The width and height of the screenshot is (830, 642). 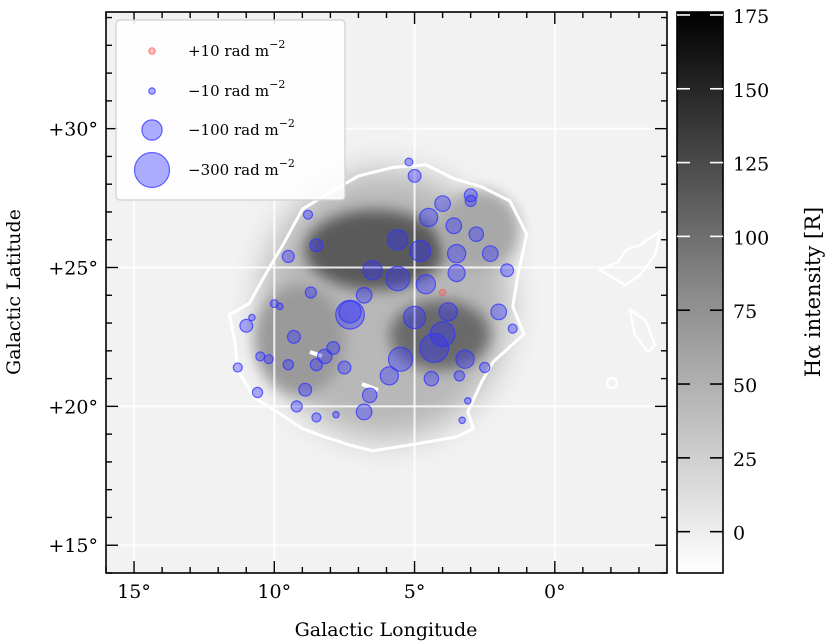 What do you see at coordinates (241, 128) in the screenshot?
I see `legend-label-2: −100 rad m−2` at bounding box center [241, 128].